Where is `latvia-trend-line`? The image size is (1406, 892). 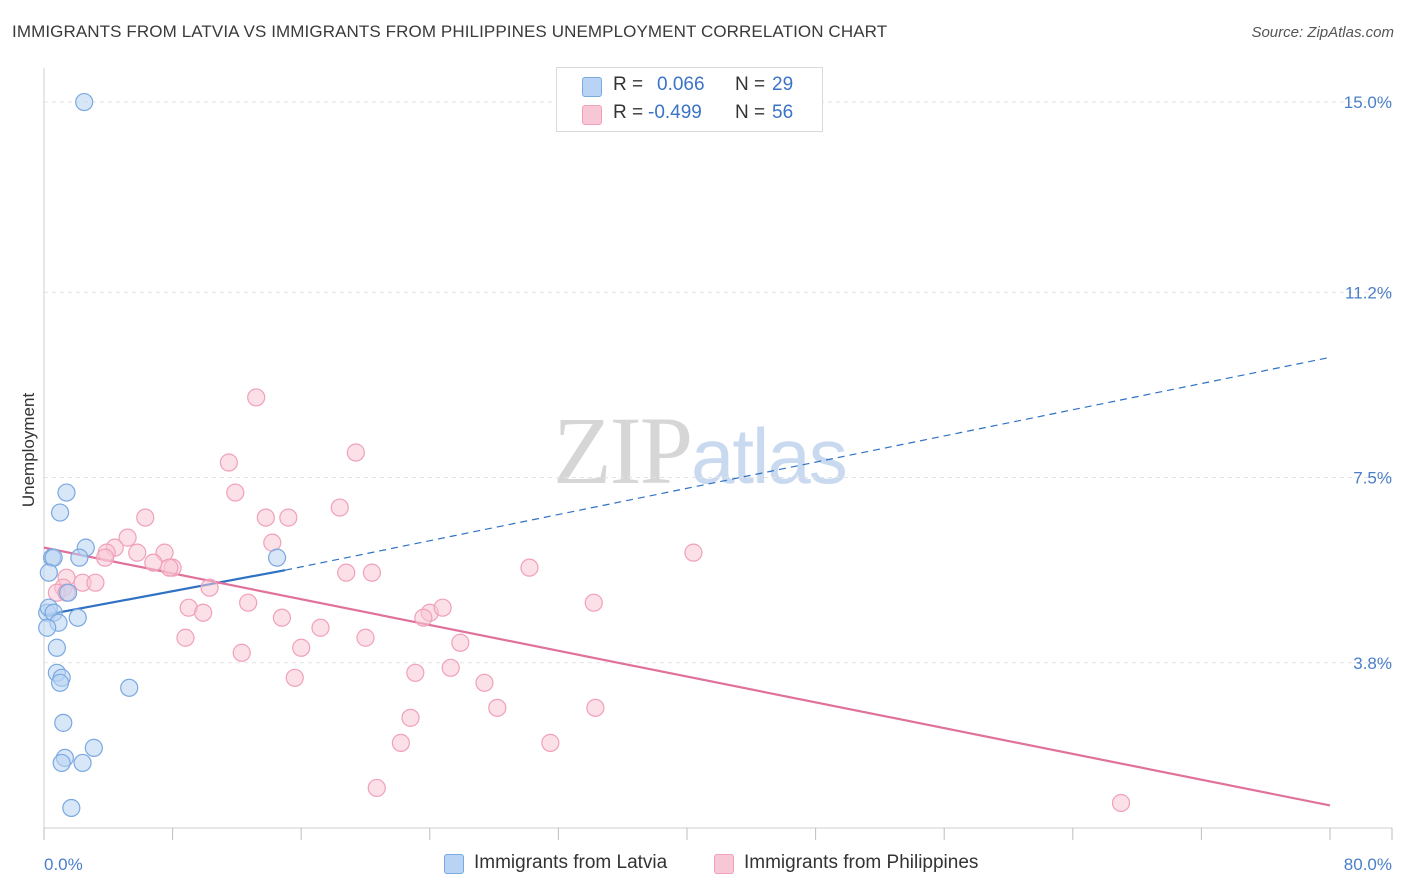
latvia-trend-line is located at coordinates (164, 593).